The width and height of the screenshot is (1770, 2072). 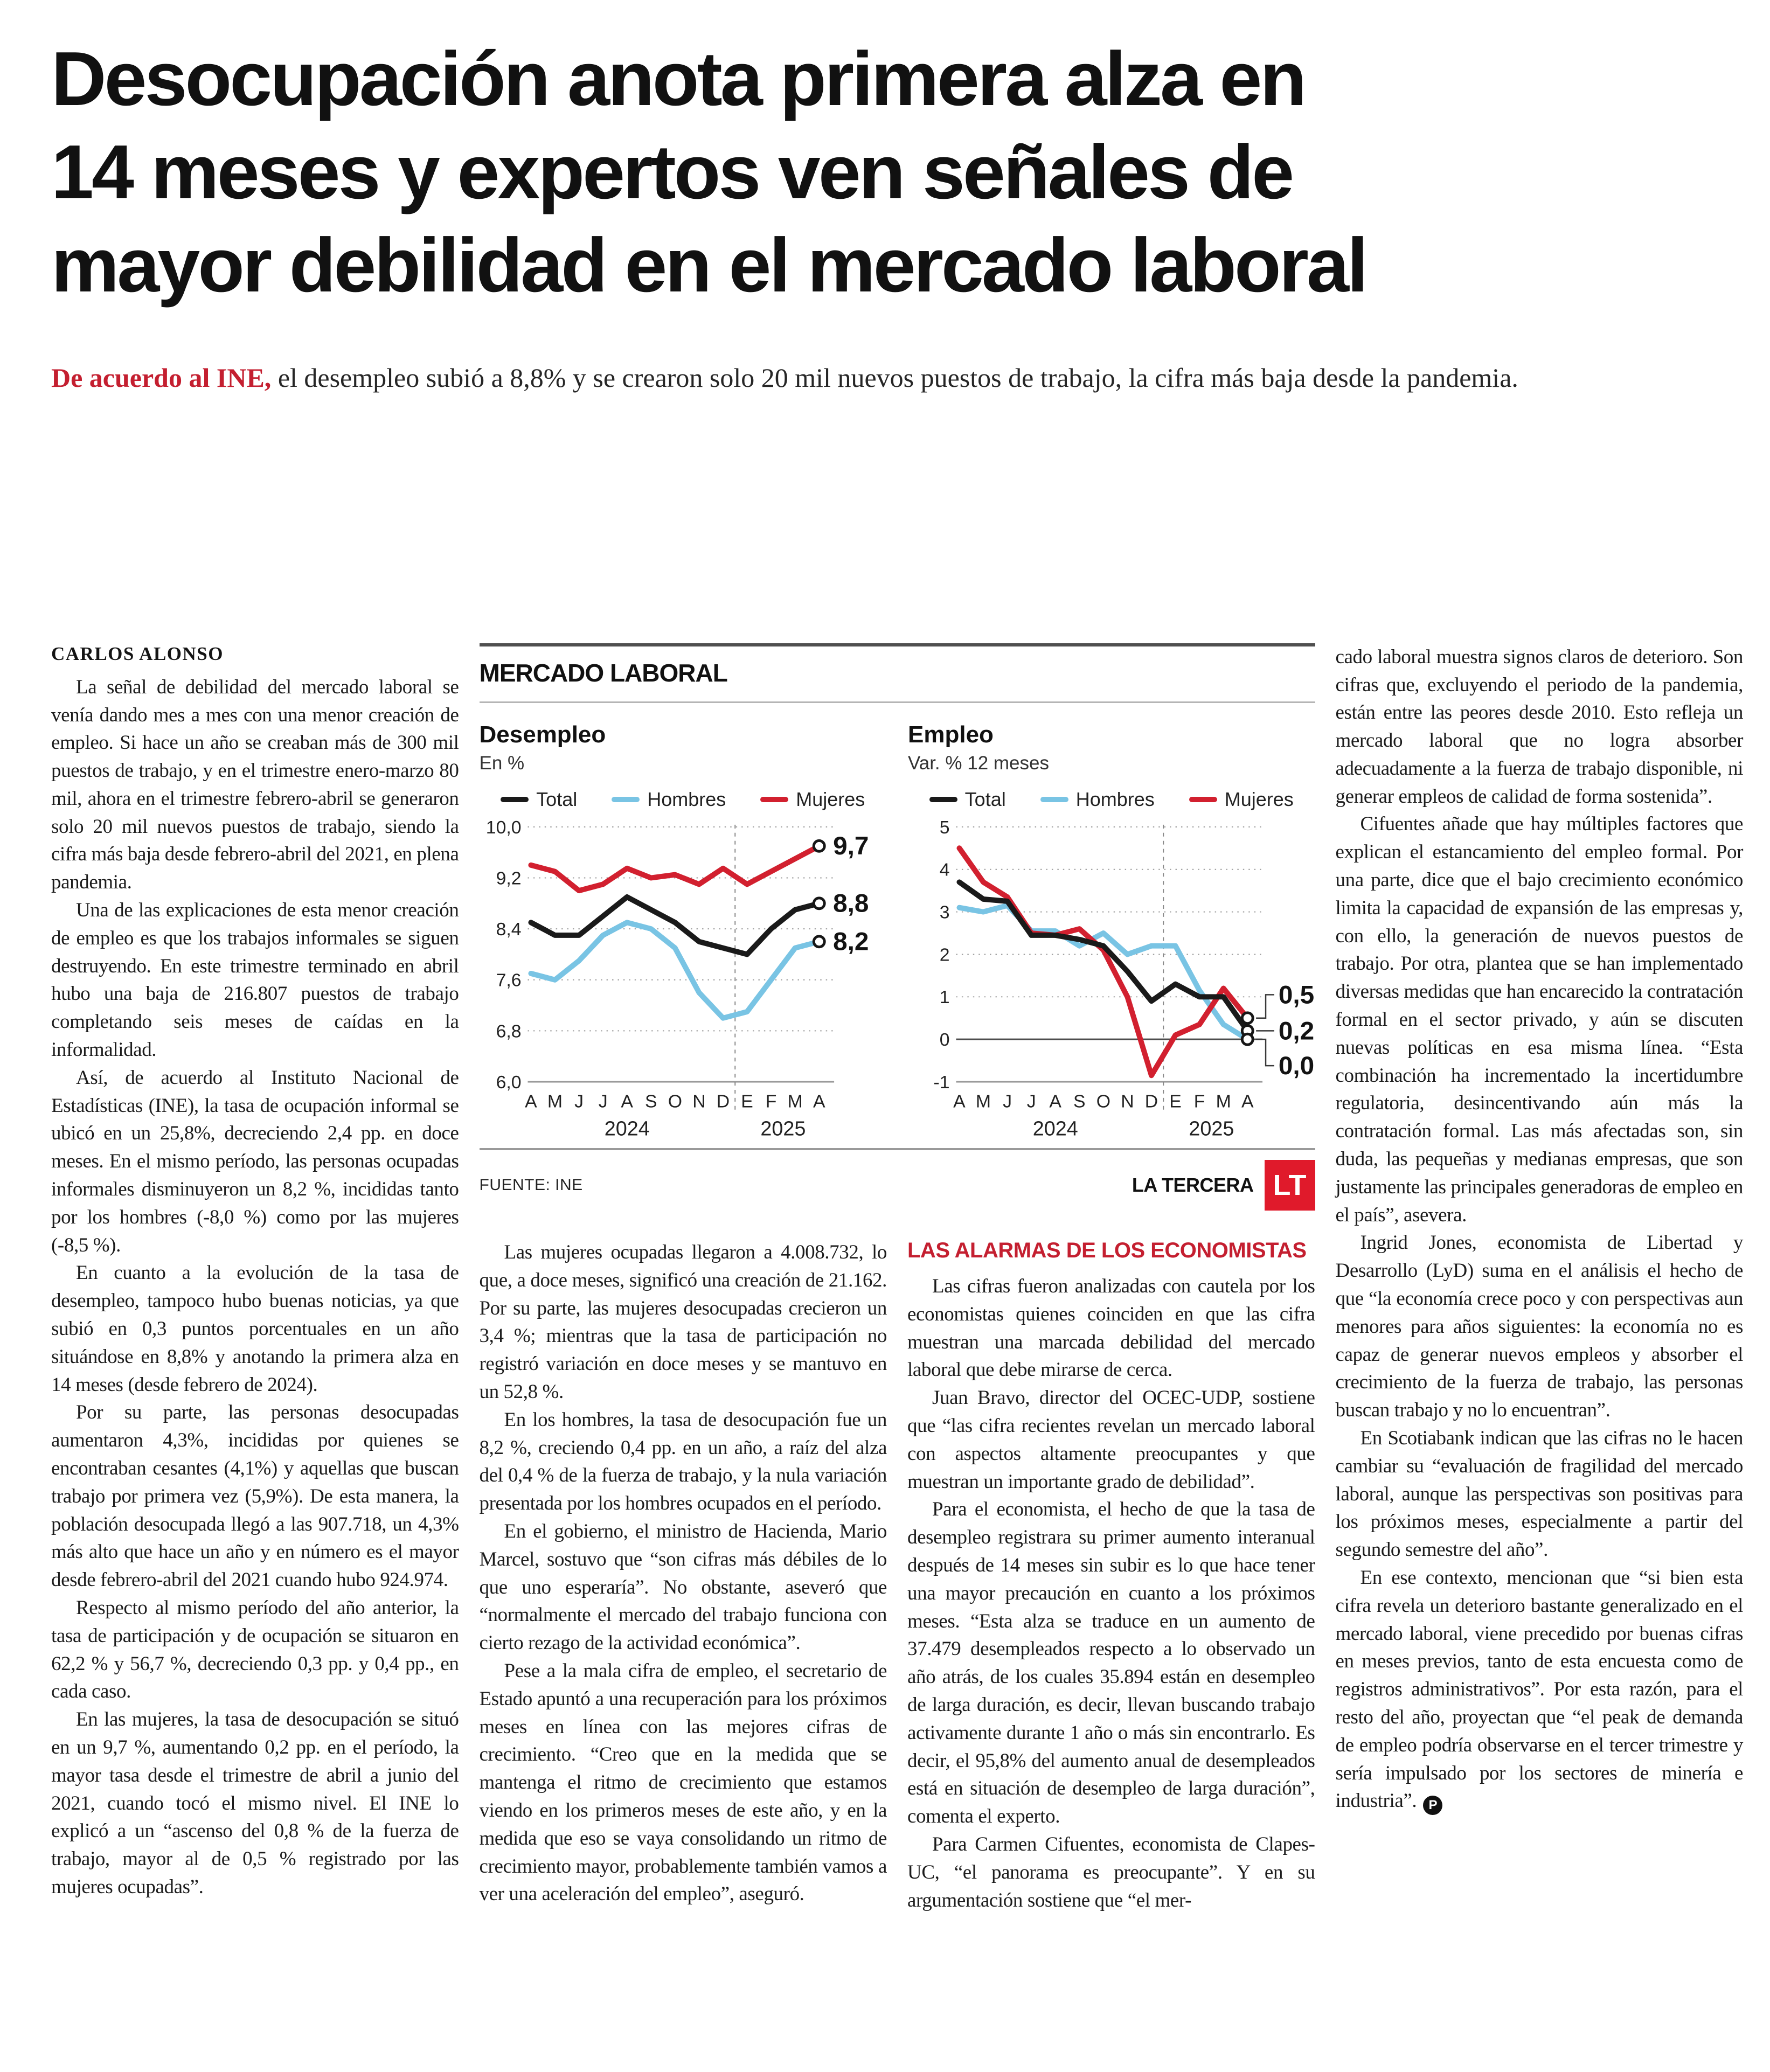 What do you see at coordinates (161, 377) in the screenshot?
I see `deck-lead: De acuerdo al INE,` at bounding box center [161, 377].